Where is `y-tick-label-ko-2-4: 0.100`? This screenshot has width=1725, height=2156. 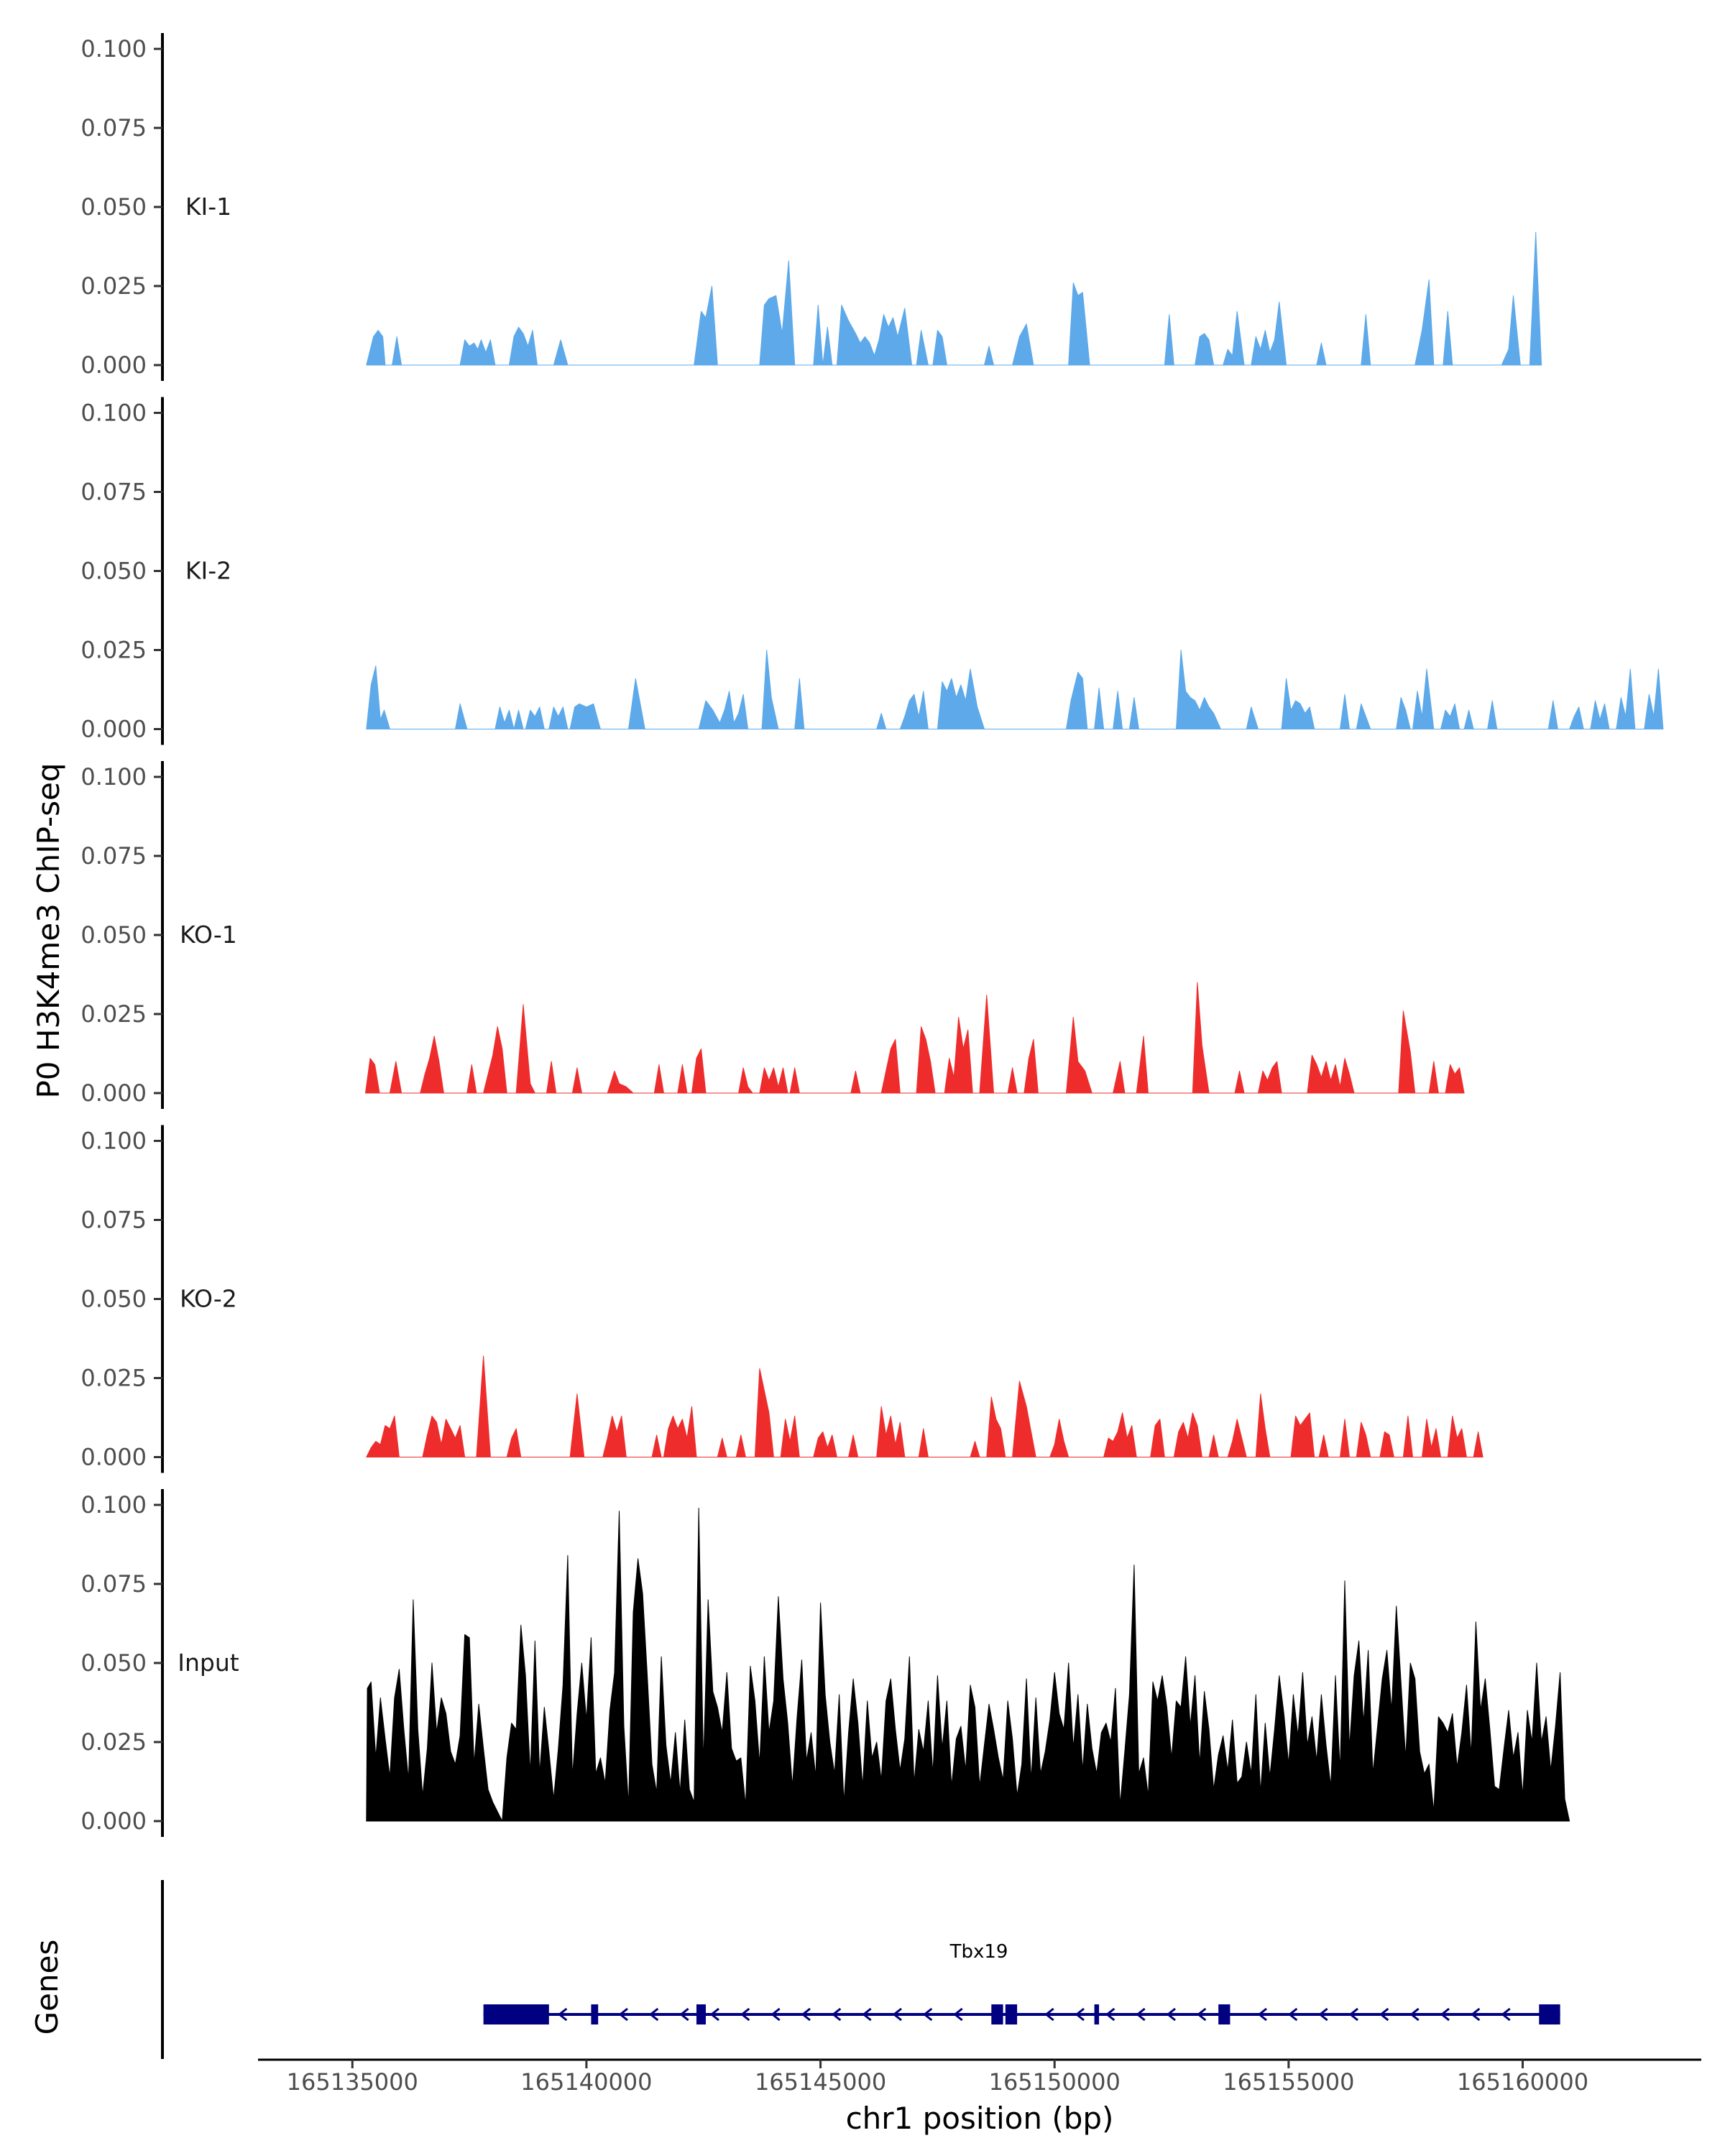
y-tick-label-ko-2-4: 0.100 is located at coordinates (113, 1141).